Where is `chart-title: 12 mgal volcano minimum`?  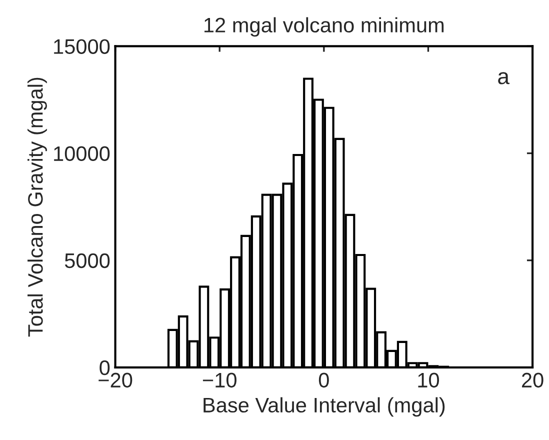 chart-title: 12 mgal volcano minimum is located at coordinates (324, 27).